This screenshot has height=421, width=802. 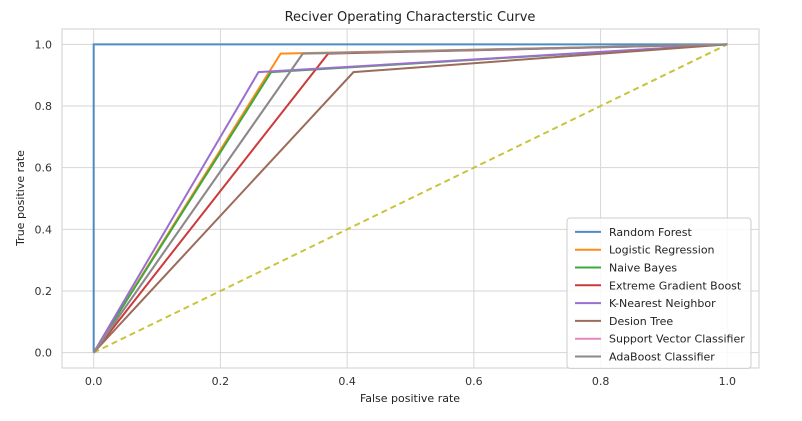 I want to click on x-tick-label: 1.0, so click(x=728, y=381).